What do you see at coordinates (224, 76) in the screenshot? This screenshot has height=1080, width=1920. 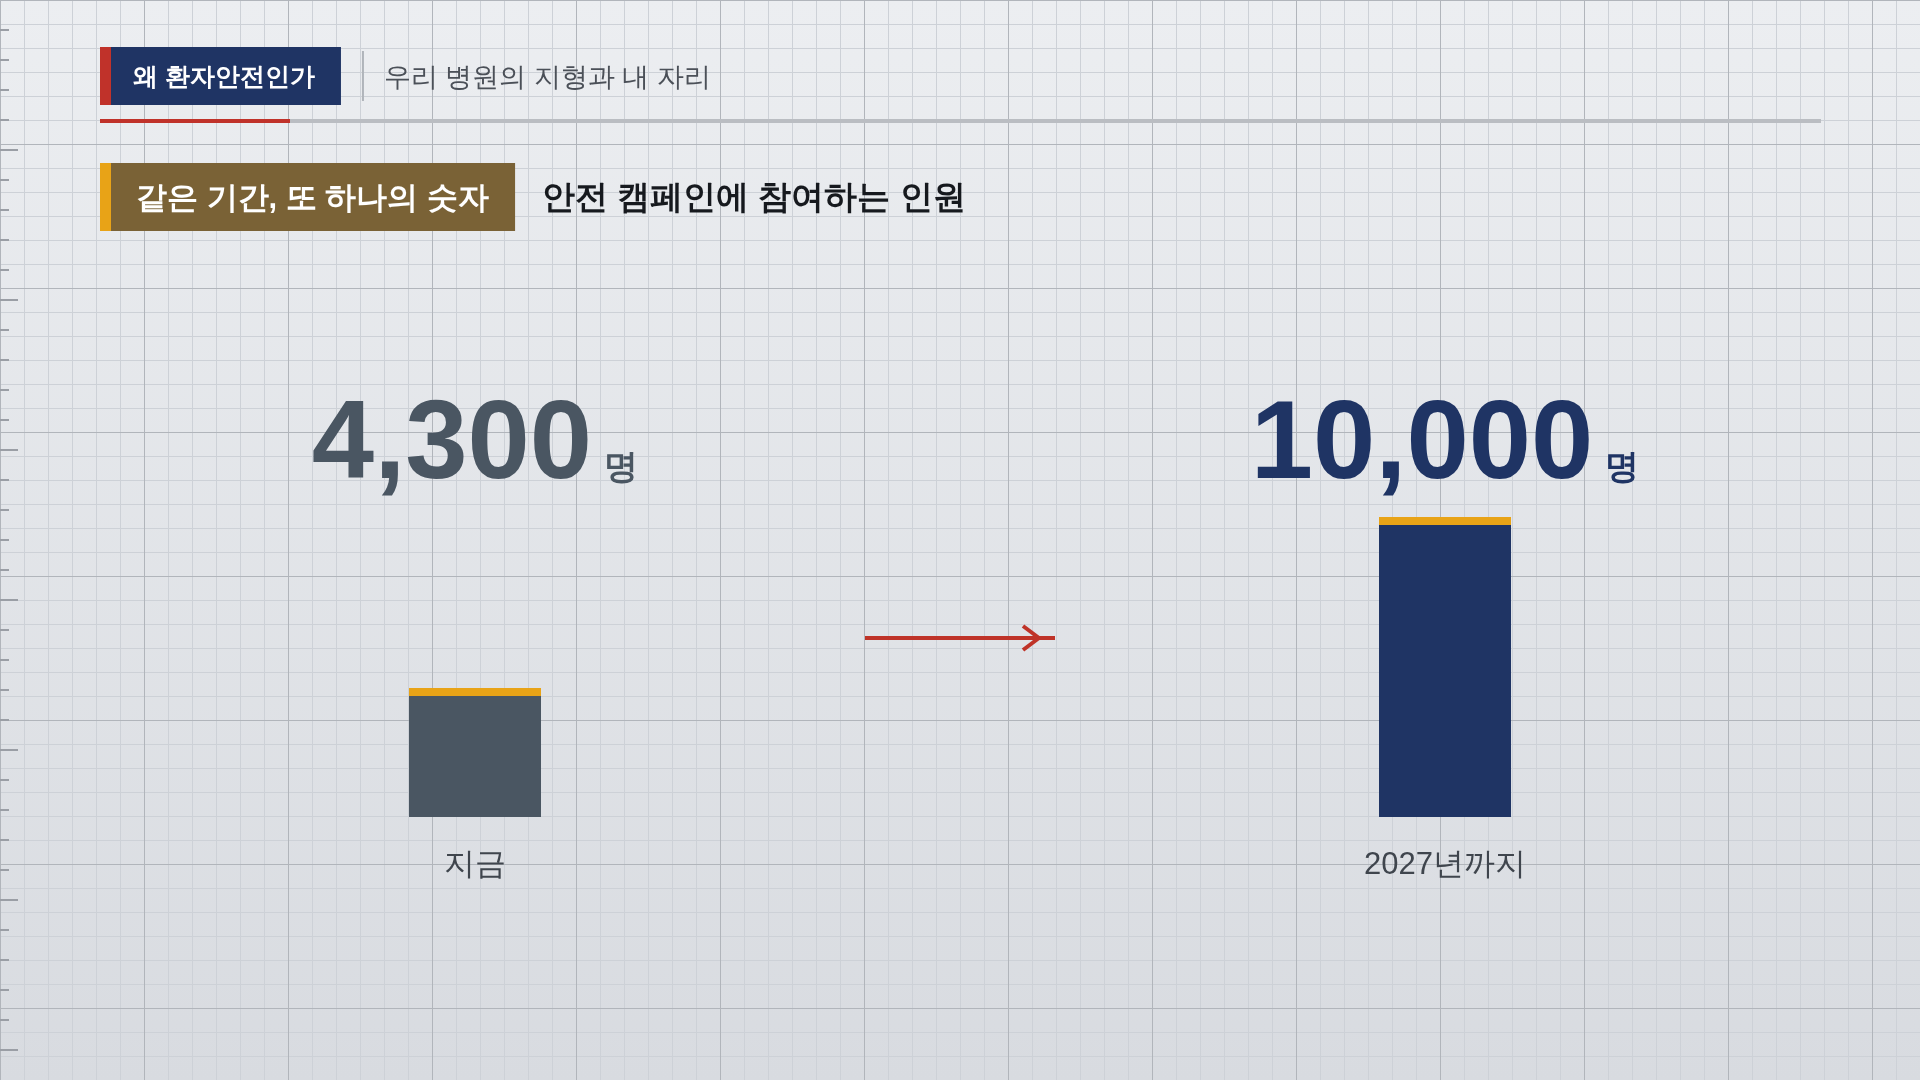 I see `text: 왜 환자안전인가` at bounding box center [224, 76].